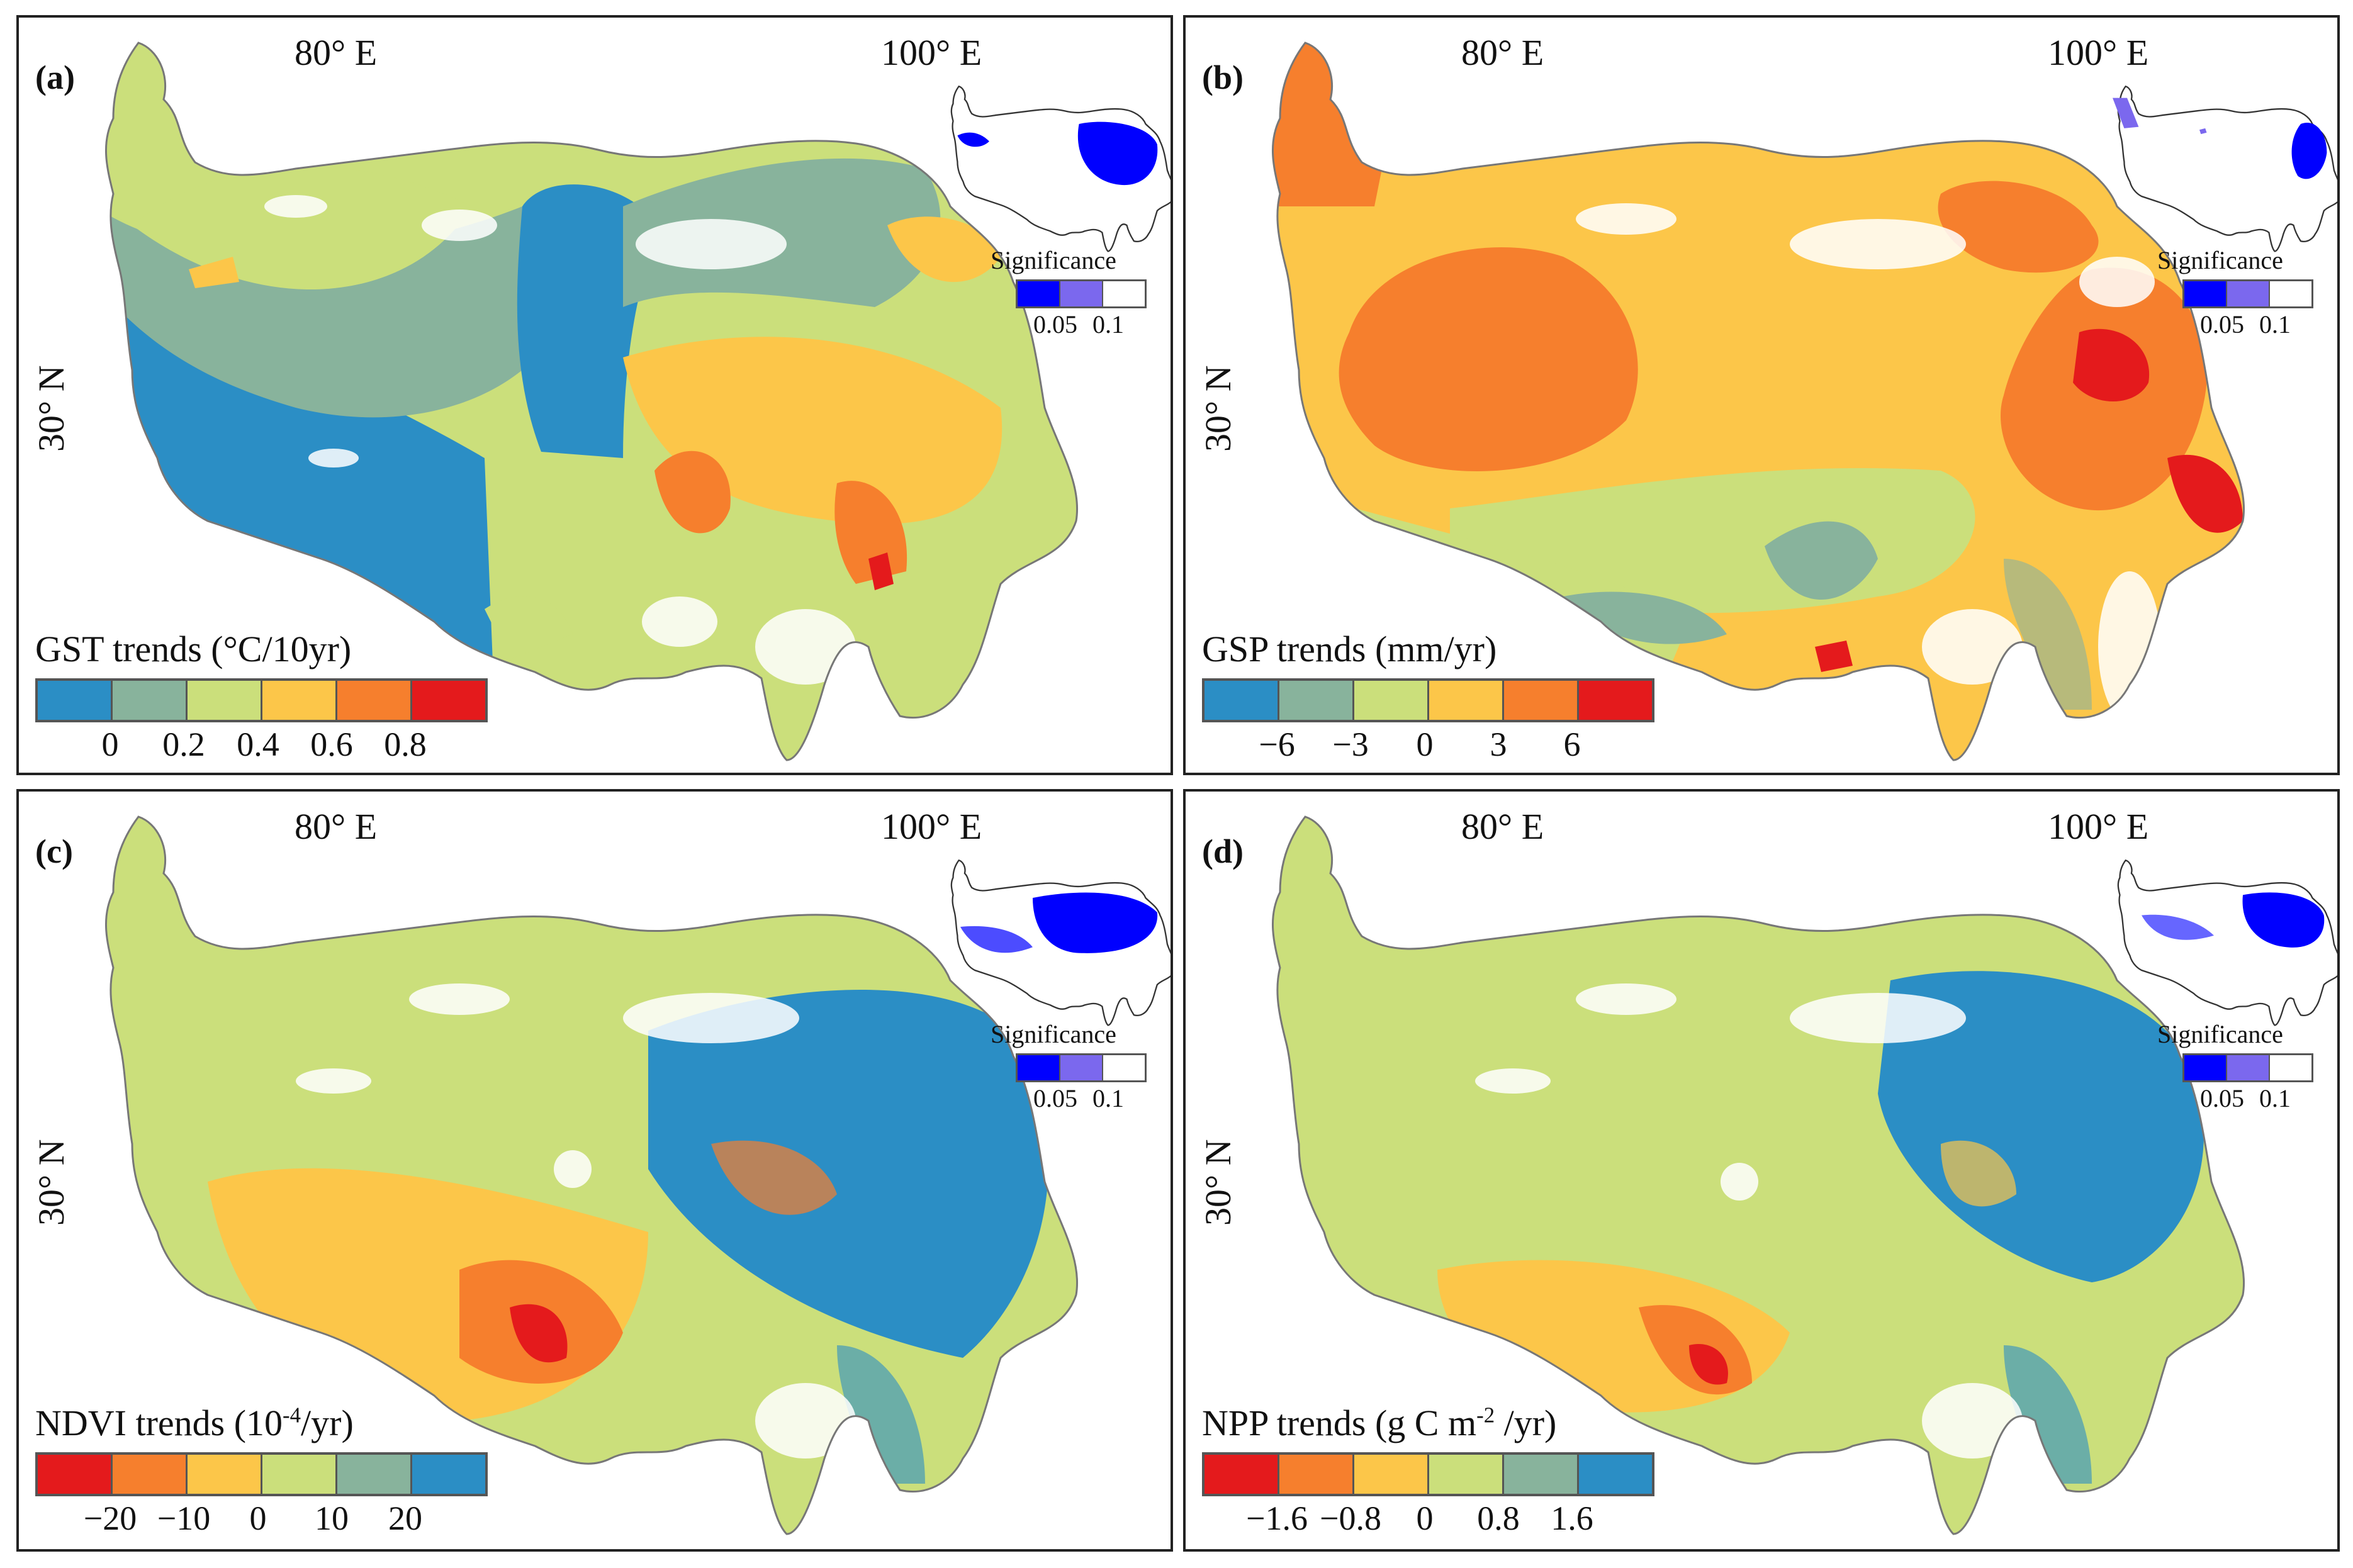  I want to click on legend-tick-3: 0.6, so click(331, 744).